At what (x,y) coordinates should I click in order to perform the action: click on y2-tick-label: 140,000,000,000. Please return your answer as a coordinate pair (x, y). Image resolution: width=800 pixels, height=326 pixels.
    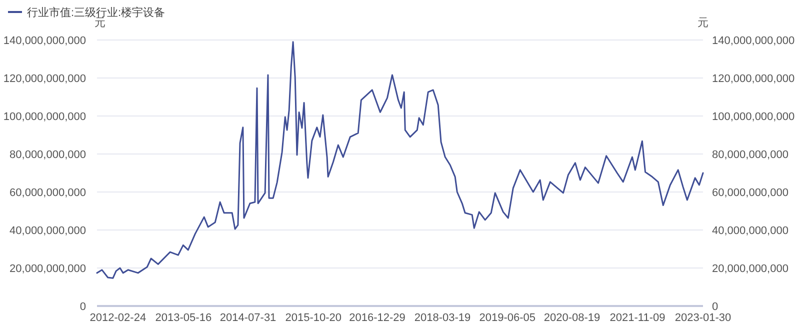
    Looking at the image, I should click on (753, 40).